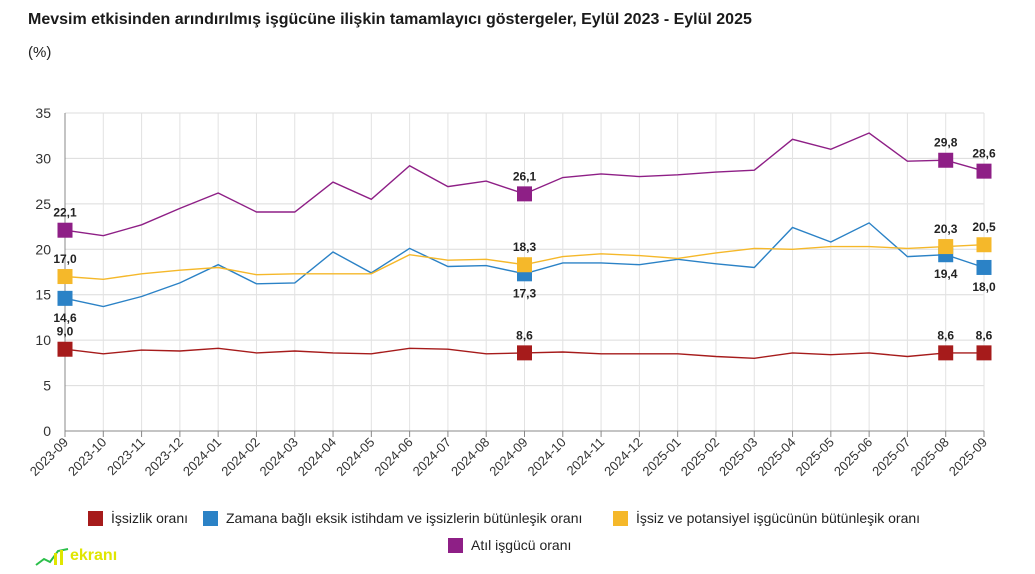 The width and height of the screenshot is (1035, 574). What do you see at coordinates (815, 457) in the screenshot?
I see `x-tick-label: 2025-05` at bounding box center [815, 457].